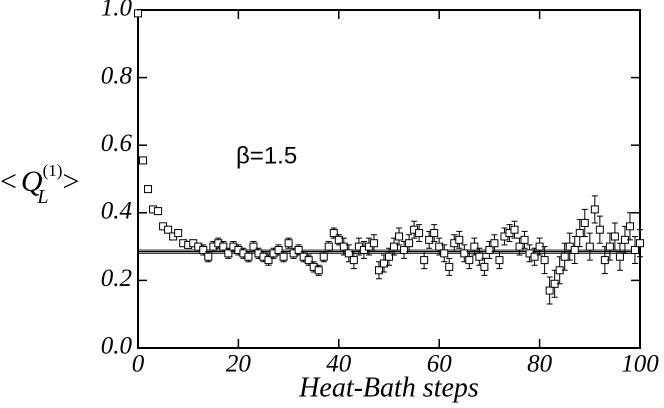  What do you see at coordinates (640, 364) in the screenshot?
I see `x-tick-label: 100` at bounding box center [640, 364].